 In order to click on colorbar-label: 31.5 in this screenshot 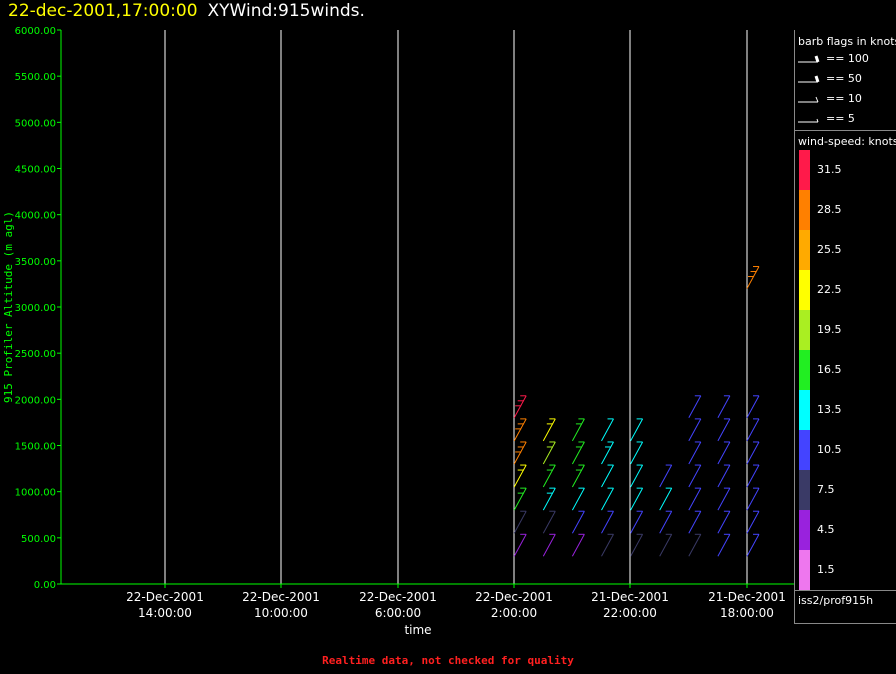, I will do `click(829, 169)`.